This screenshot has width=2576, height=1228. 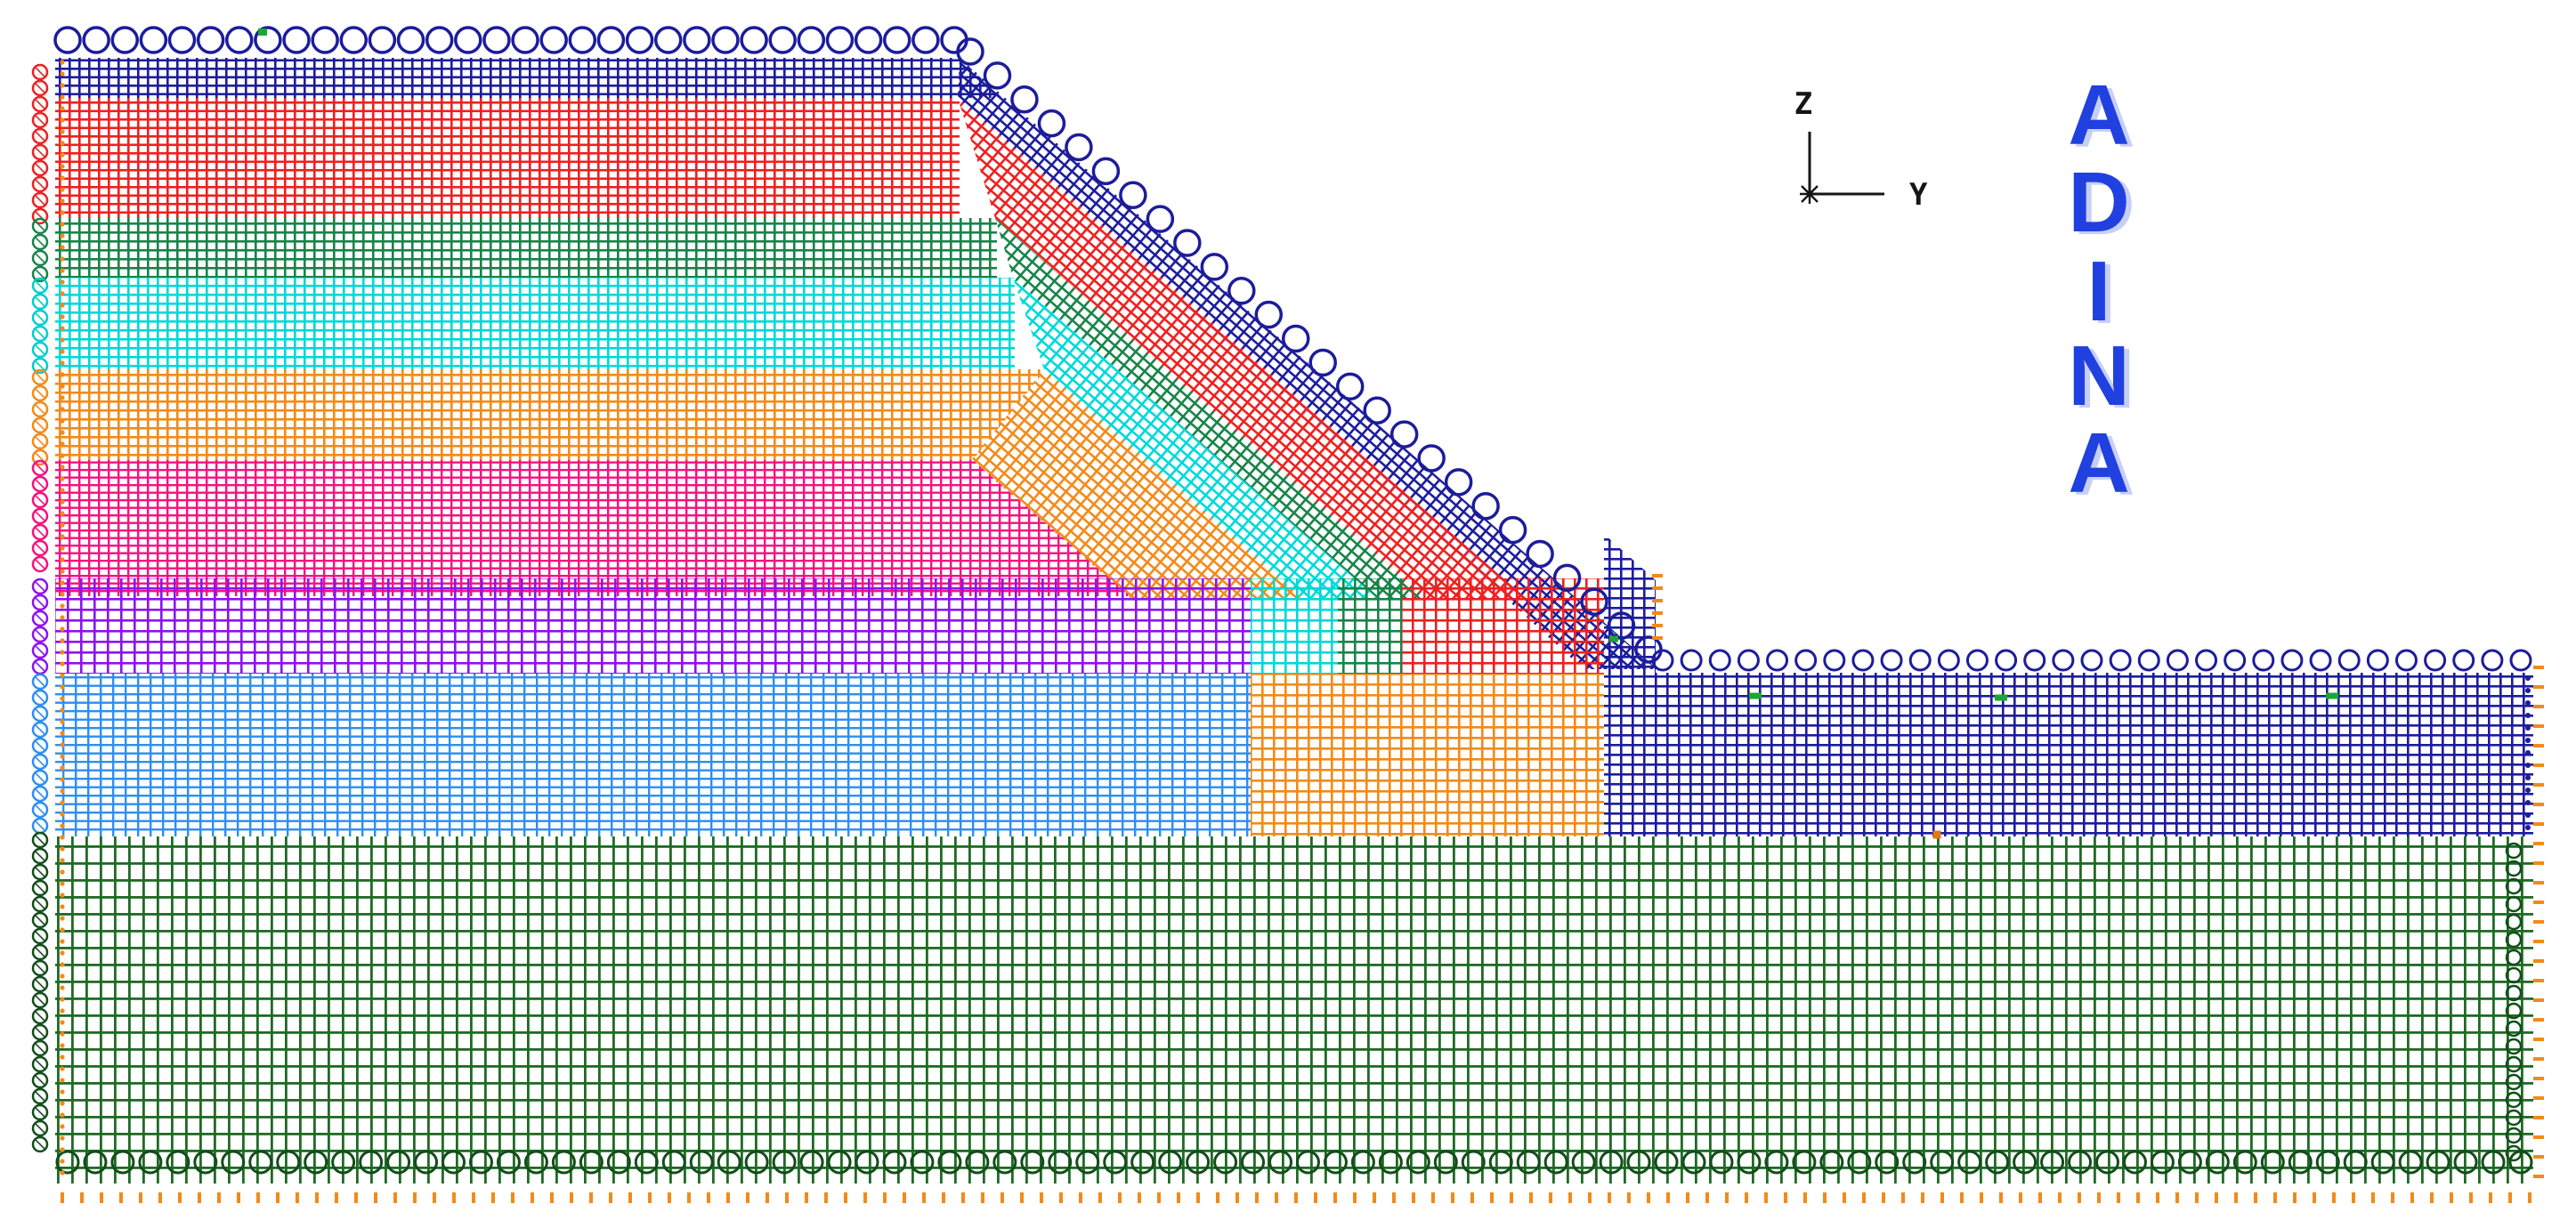 I want to click on slope-node-circles, so click(x=1309, y=351).